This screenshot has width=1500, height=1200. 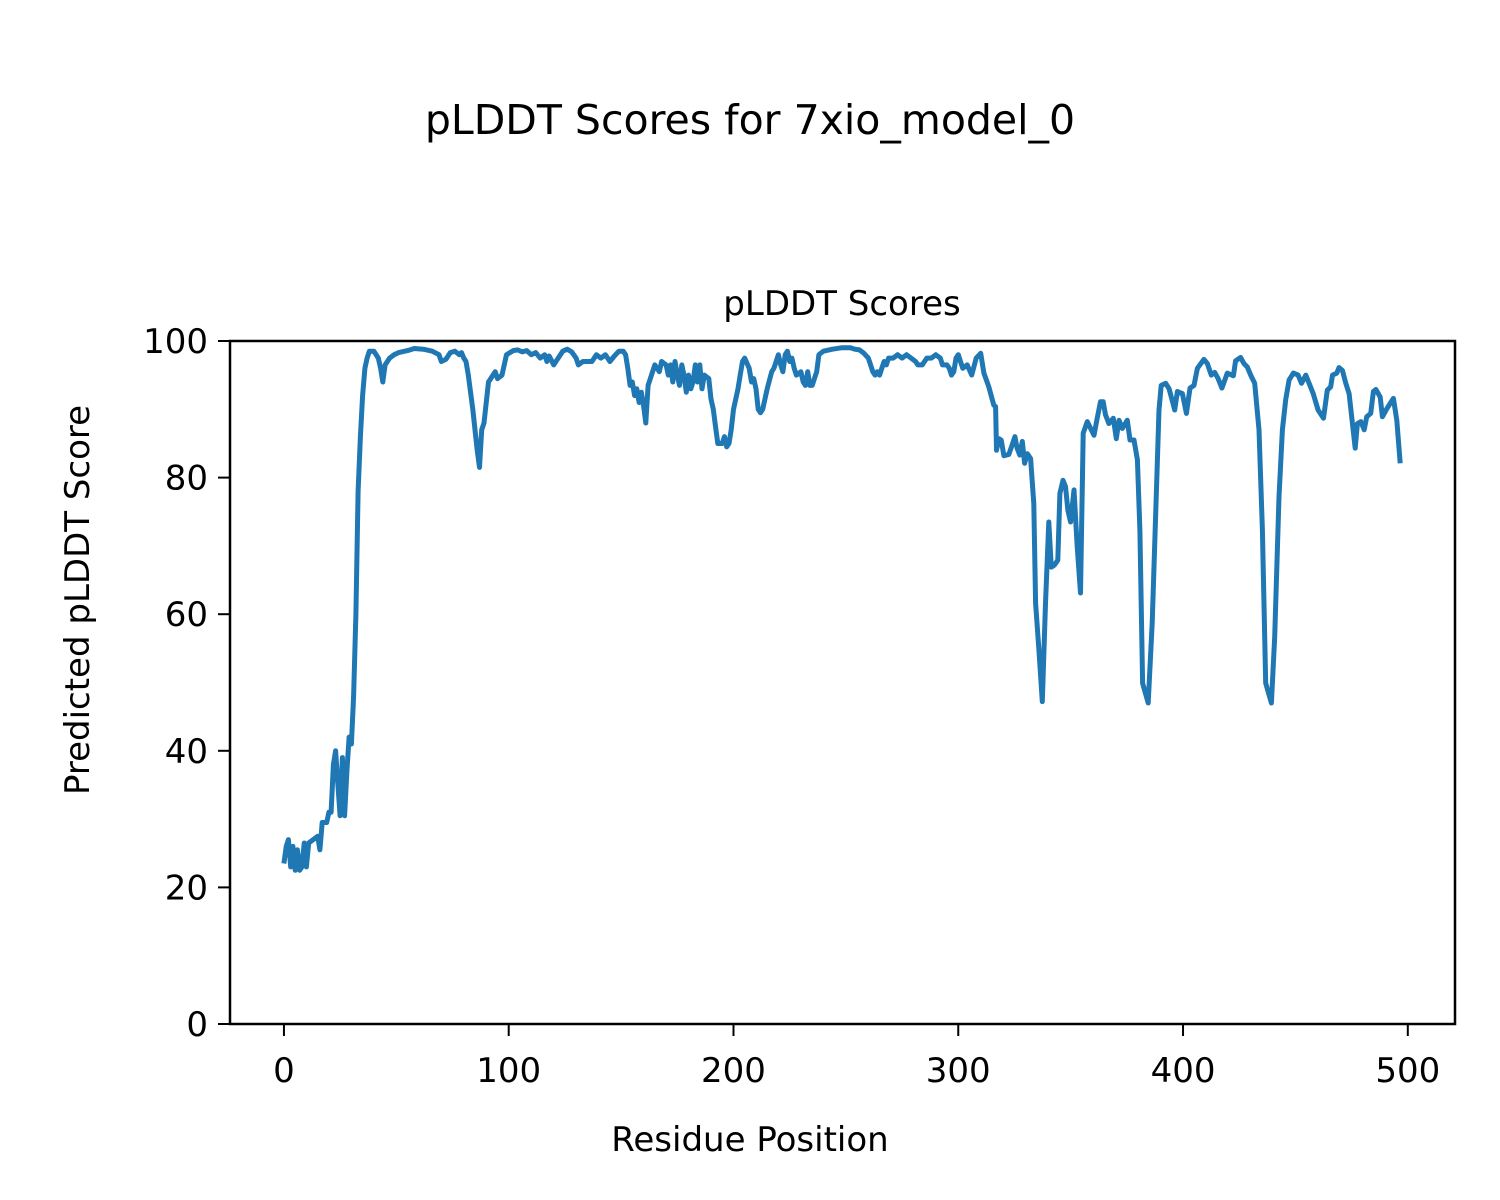 What do you see at coordinates (186, 888) in the screenshot?
I see `y-tick-label: 20` at bounding box center [186, 888].